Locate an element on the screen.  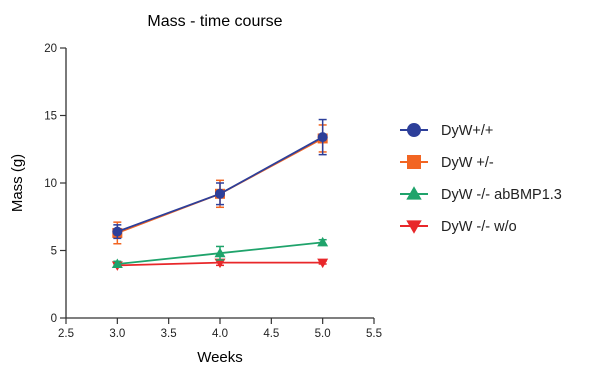
y-tick-label: 20 is located at coordinates (50, 49).